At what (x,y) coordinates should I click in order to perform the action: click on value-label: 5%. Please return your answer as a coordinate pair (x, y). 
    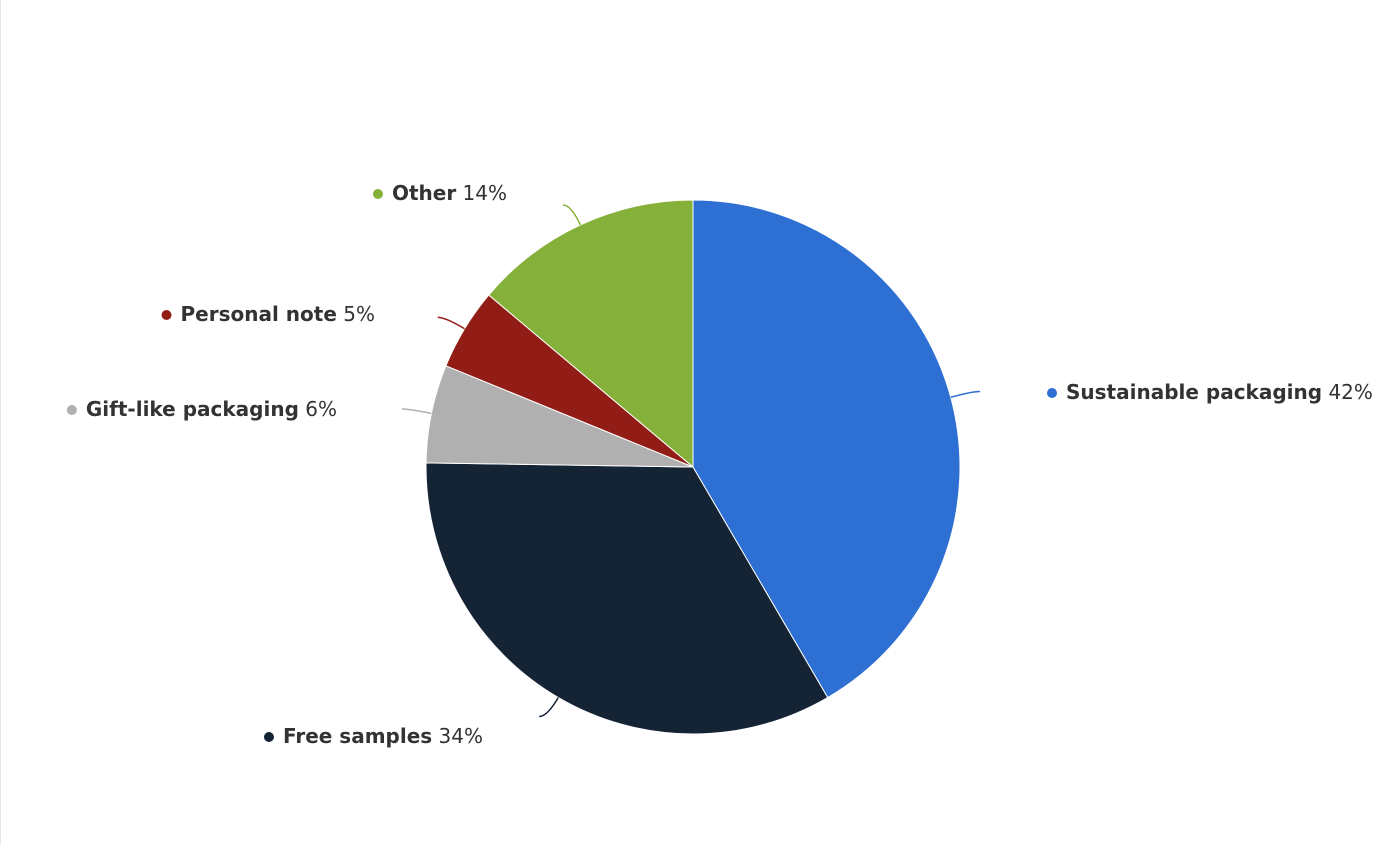
    Looking at the image, I should click on (359, 314).